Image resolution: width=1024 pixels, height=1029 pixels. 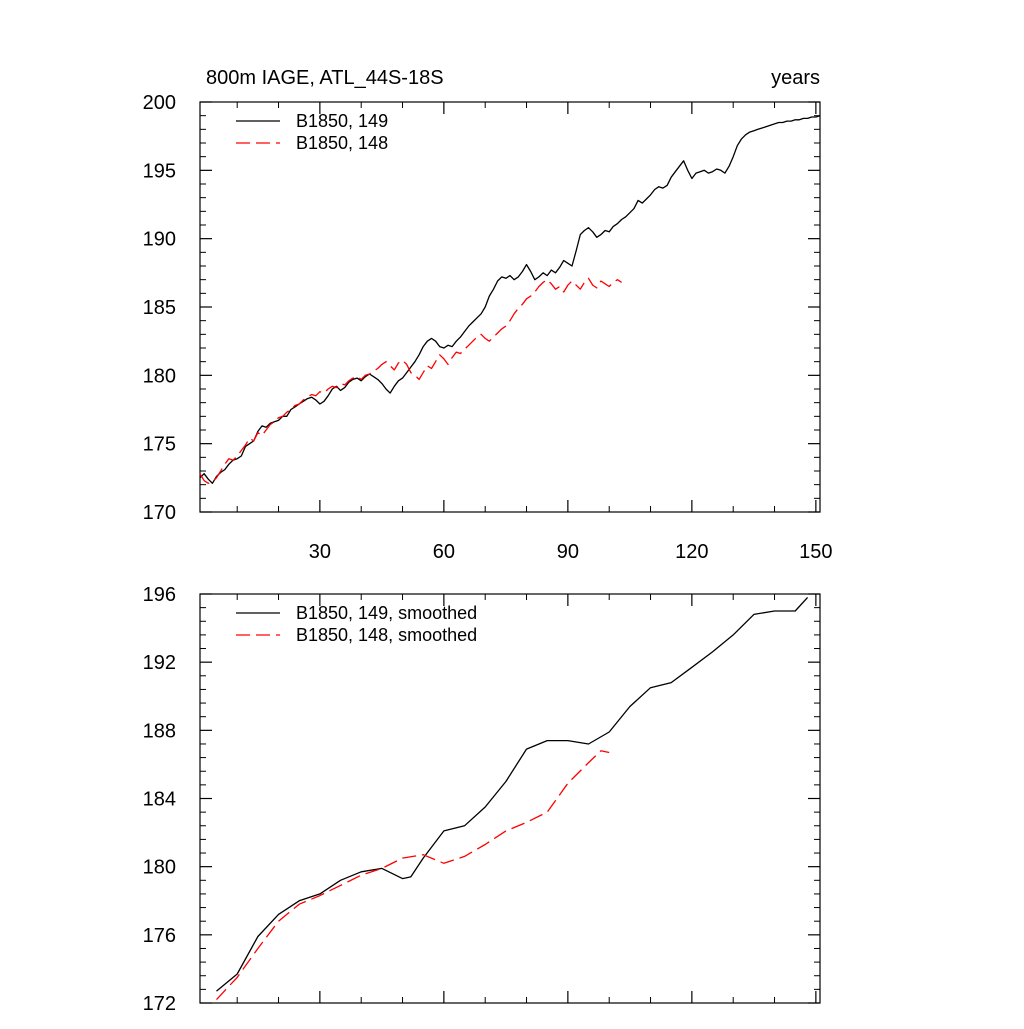 What do you see at coordinates (325, 78) in the screenshot?
I see `panel-title: 800m IAGE, ATL_44S-18S` at bounding box center [325, 78].